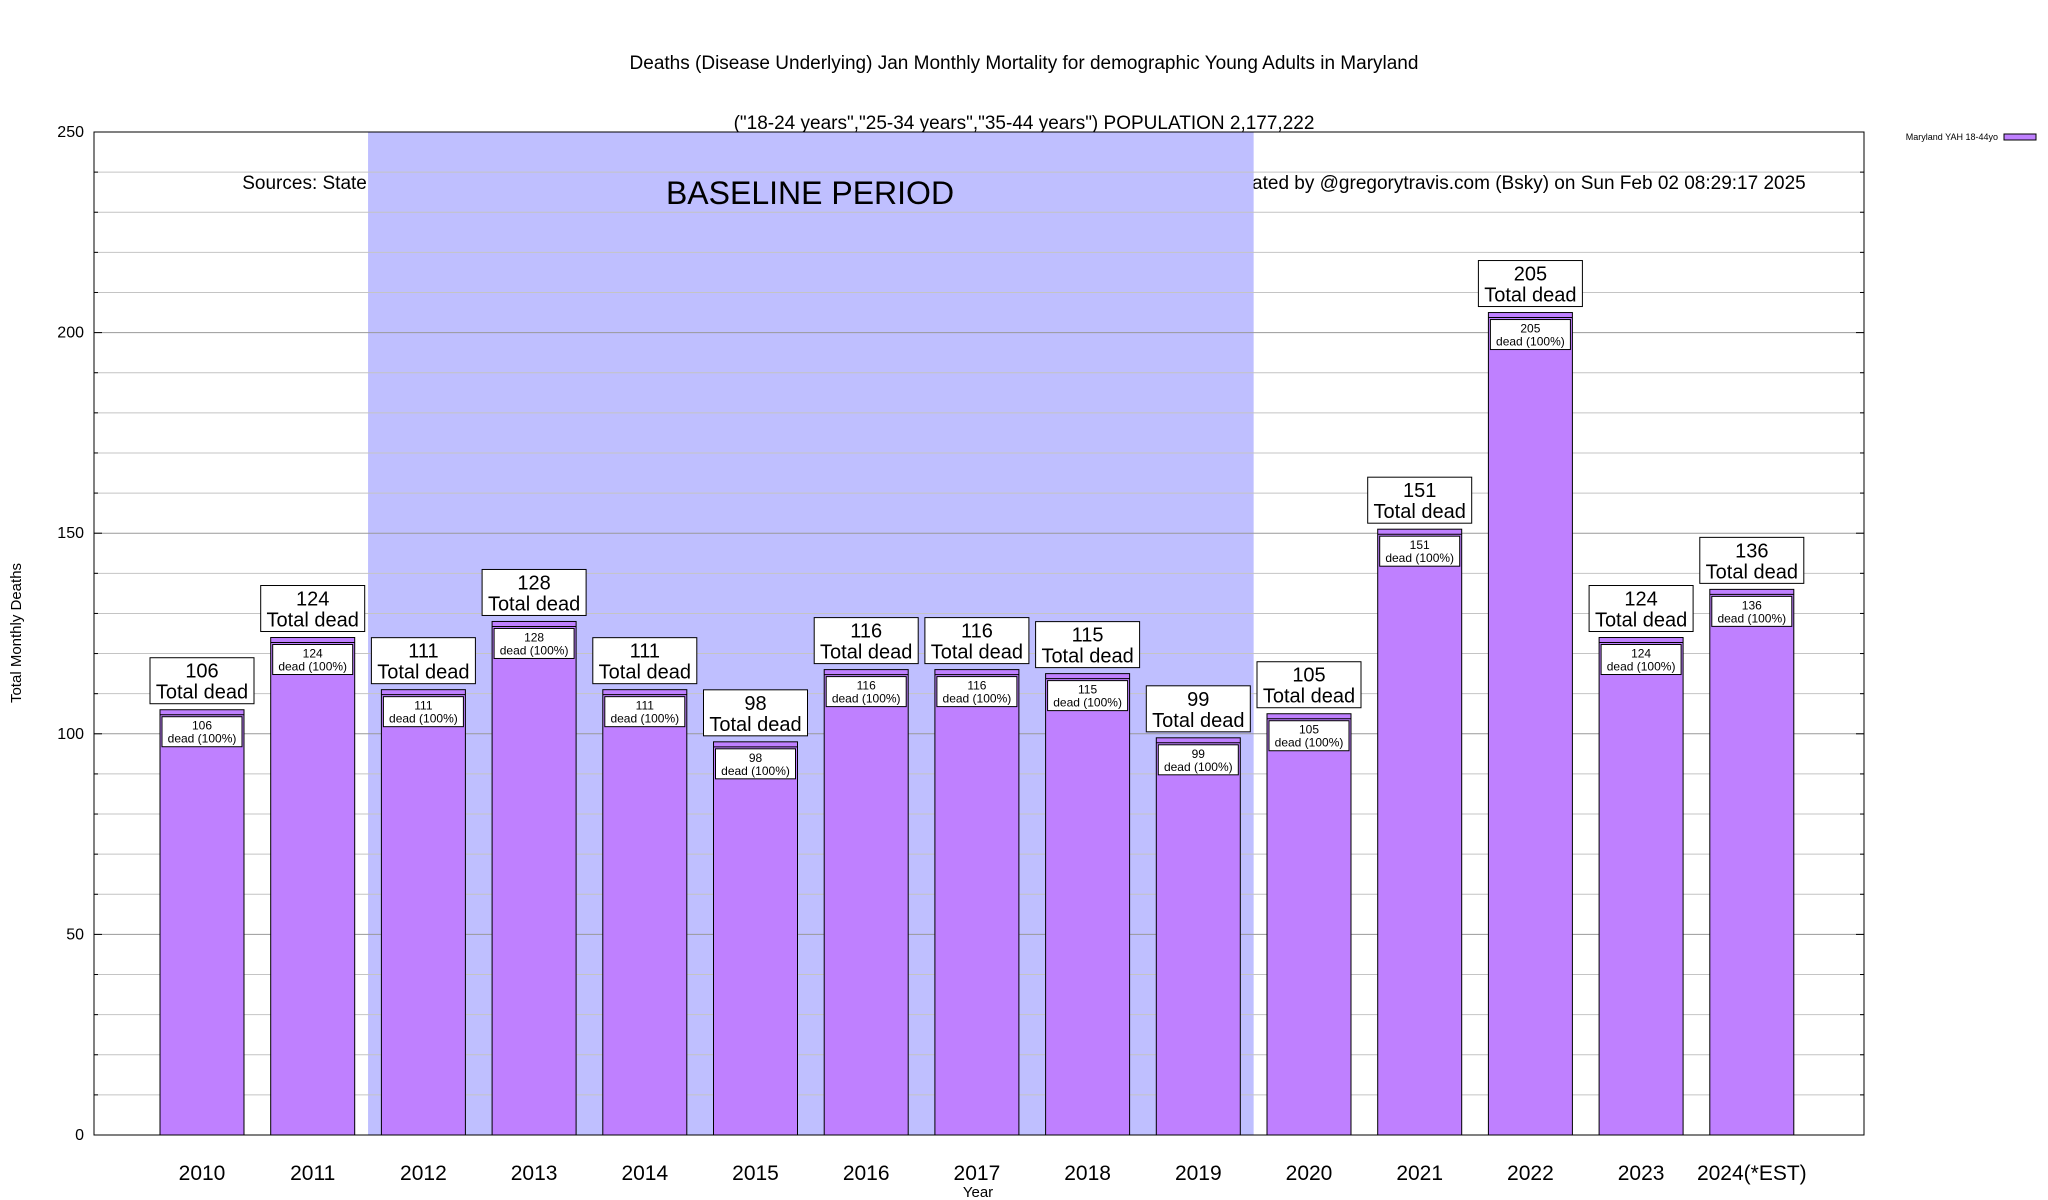 This screenshot has height=1200, width=2048. Describe the element at coordinates (645, 652) in the screenshot. I see `bar-top-value-label: 111` at that location.